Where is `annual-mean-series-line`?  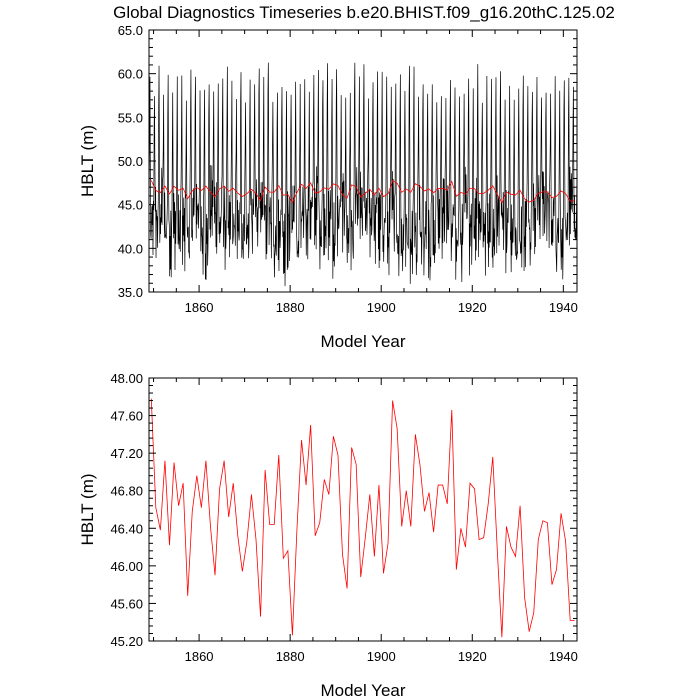
annual-mean-series-line is located at coordinates (362, 191).